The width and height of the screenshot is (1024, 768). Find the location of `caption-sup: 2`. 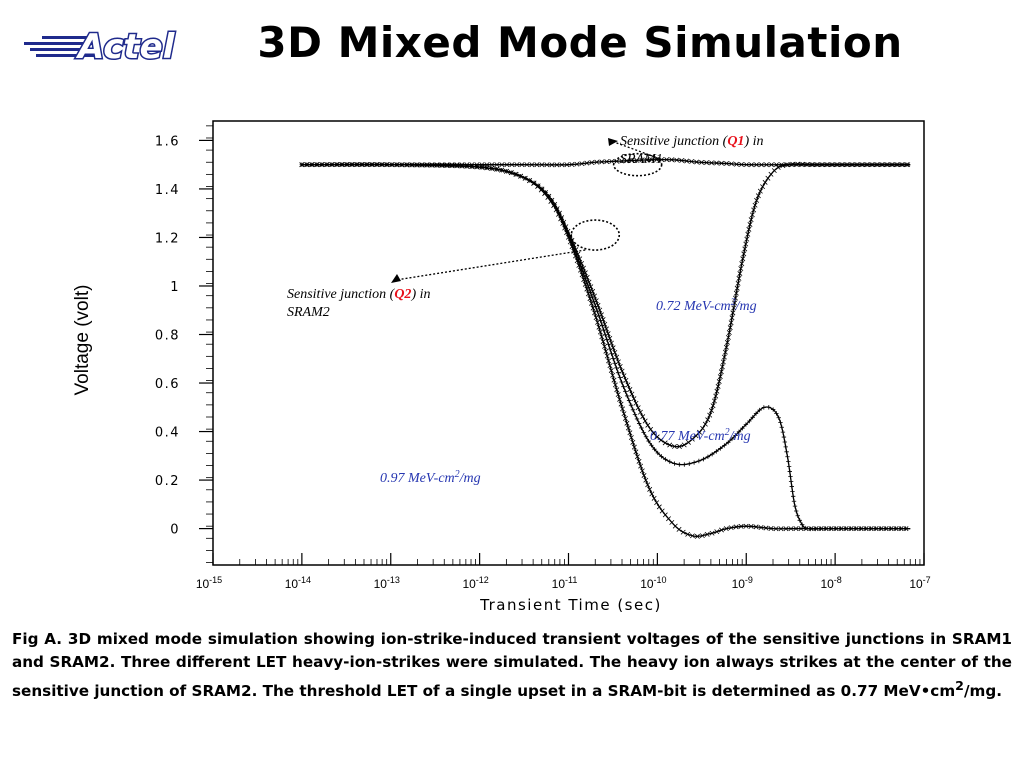

caption-sup: 2 is located at coordinates (959, 685).